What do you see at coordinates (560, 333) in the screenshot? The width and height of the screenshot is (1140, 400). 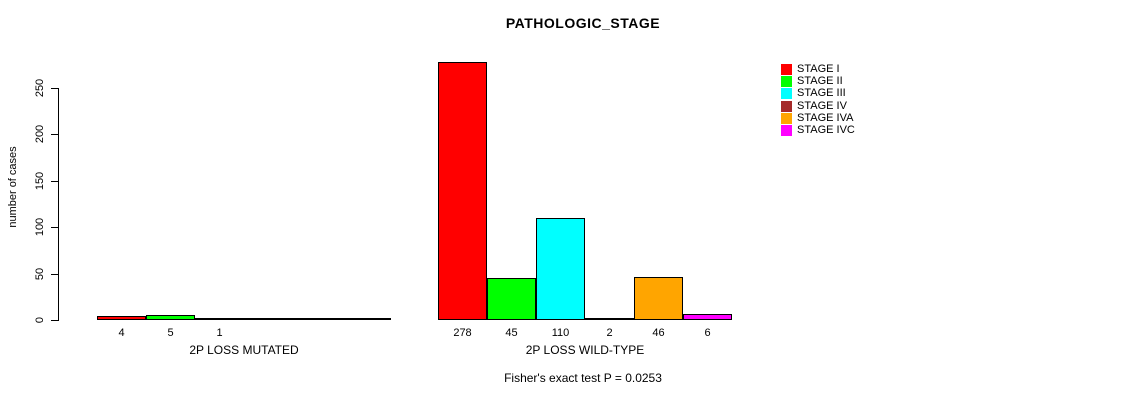 I see `bar-value-label: 110` at bounding box center [560, 333].